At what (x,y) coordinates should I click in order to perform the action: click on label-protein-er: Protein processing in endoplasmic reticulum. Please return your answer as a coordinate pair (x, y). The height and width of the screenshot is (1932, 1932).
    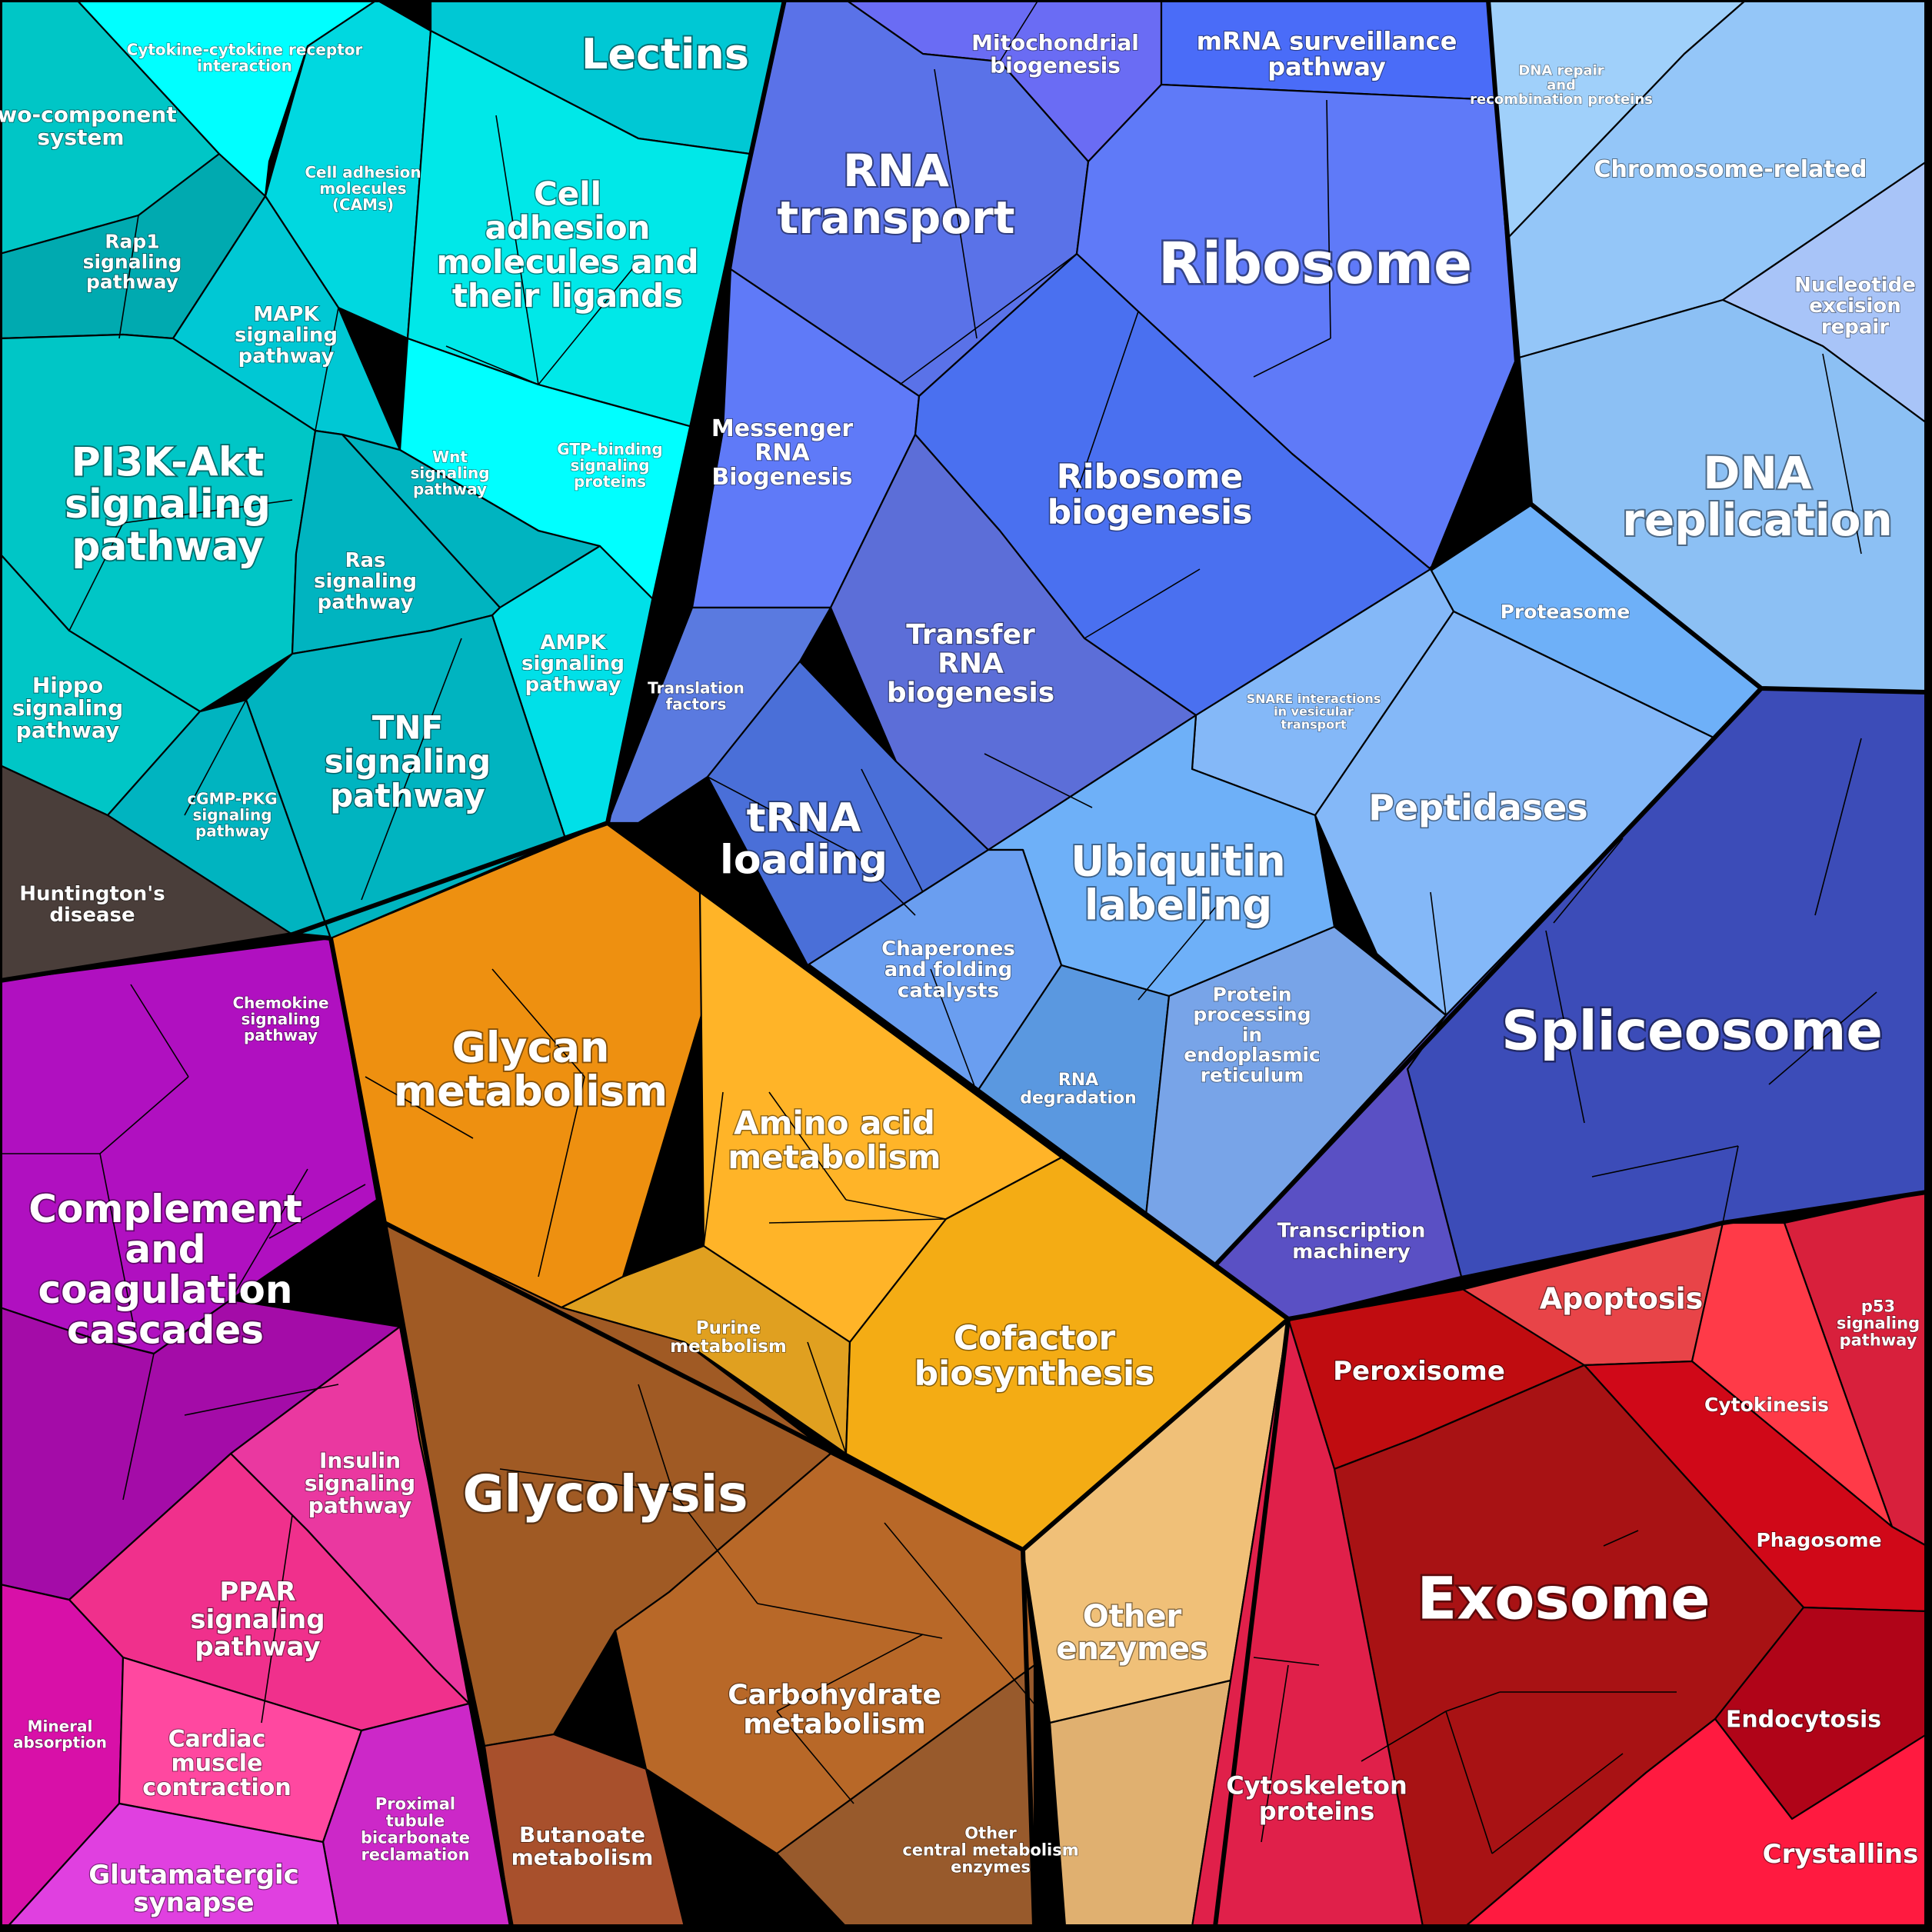
    Looking at the image, I should click on (1252, 1034).